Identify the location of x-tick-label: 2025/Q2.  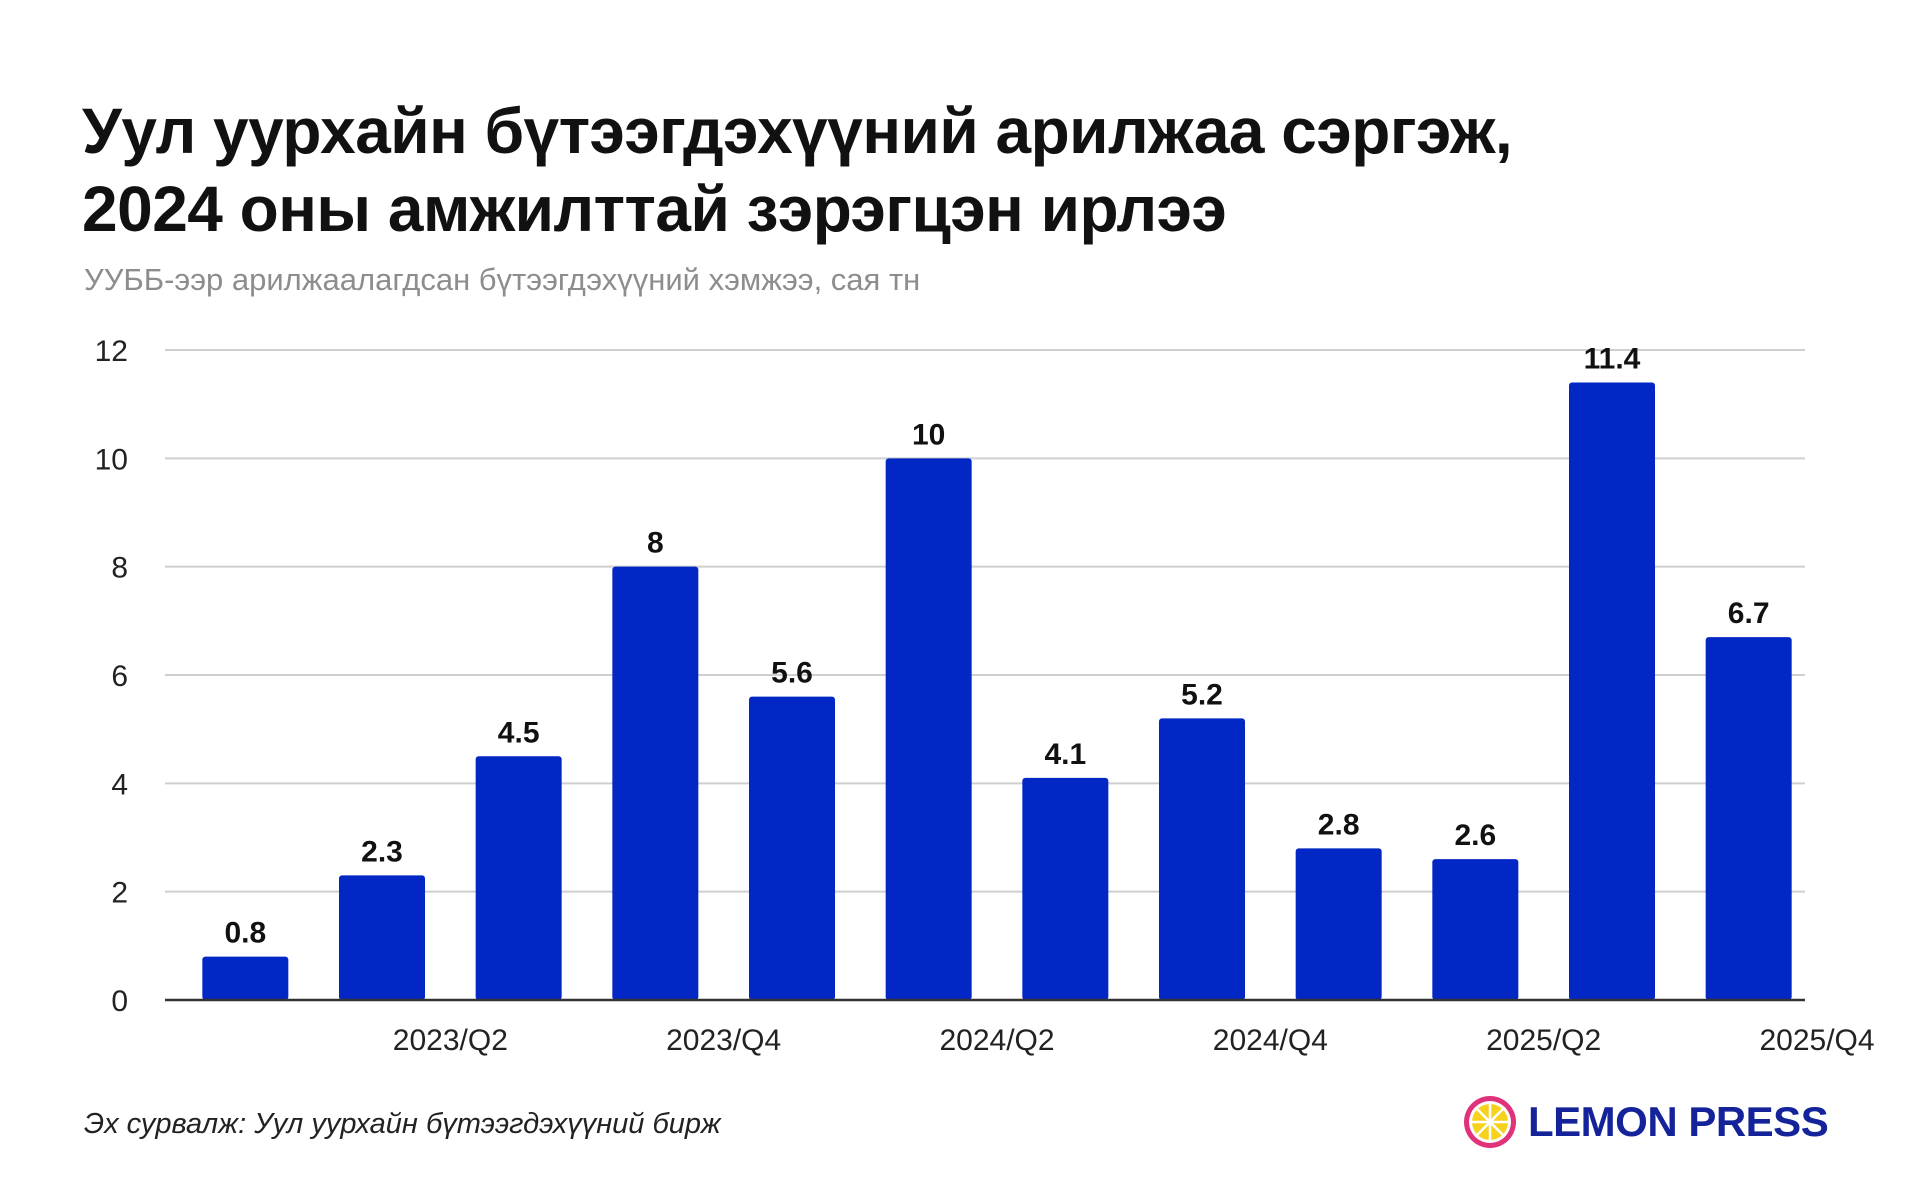
(1543, 1040).